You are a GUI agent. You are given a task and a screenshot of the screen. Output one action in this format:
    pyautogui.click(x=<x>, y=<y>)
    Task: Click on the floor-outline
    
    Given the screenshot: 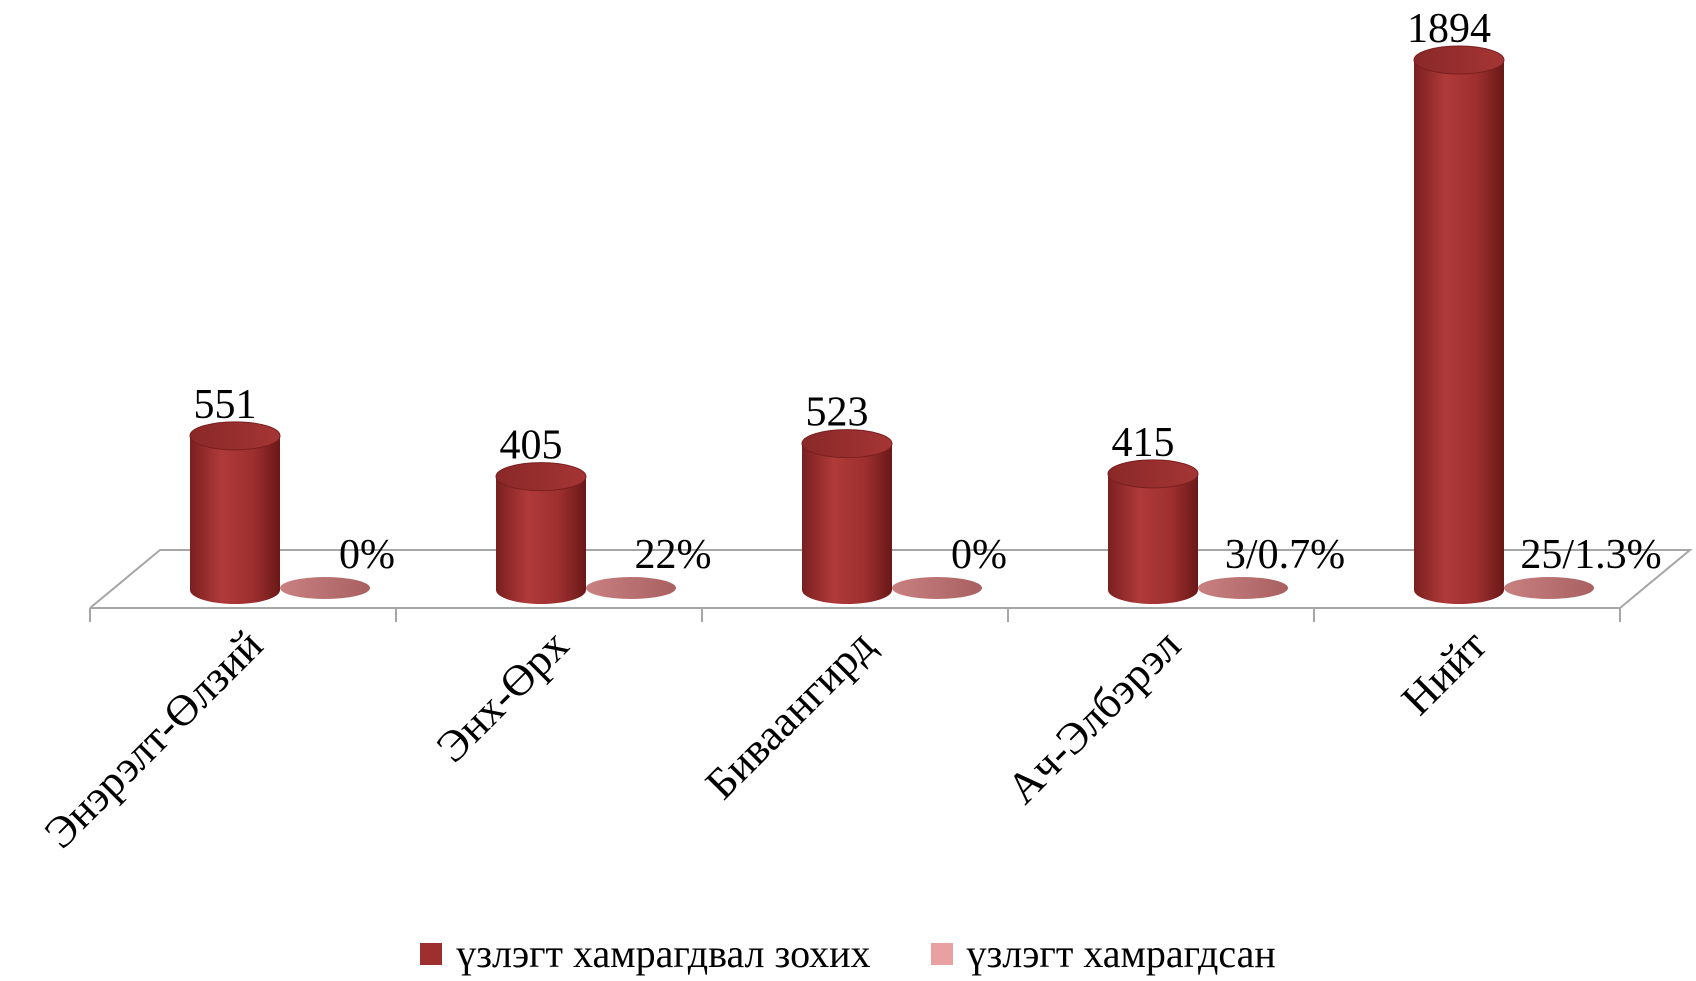 What is the action you would take?
    pyautogui.click(x=891, y=579)
    